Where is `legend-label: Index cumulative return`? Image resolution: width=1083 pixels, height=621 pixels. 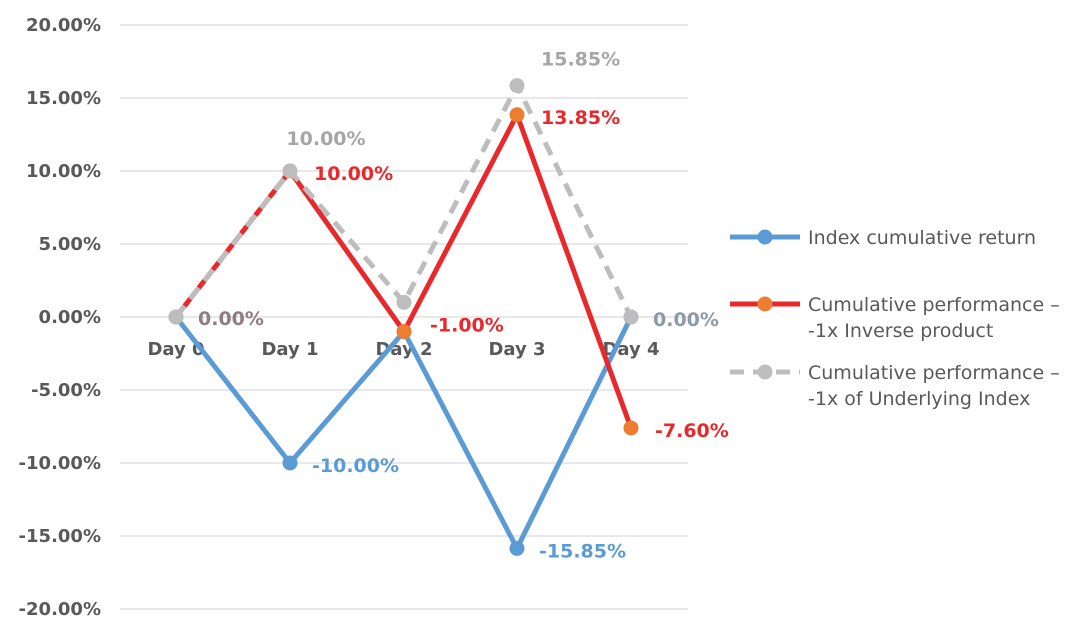
legend-label: Index cumulative return is located at coordinates (922, 238).